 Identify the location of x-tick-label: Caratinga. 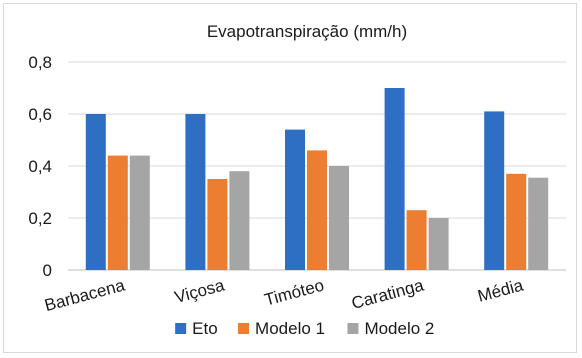
(388, 294).